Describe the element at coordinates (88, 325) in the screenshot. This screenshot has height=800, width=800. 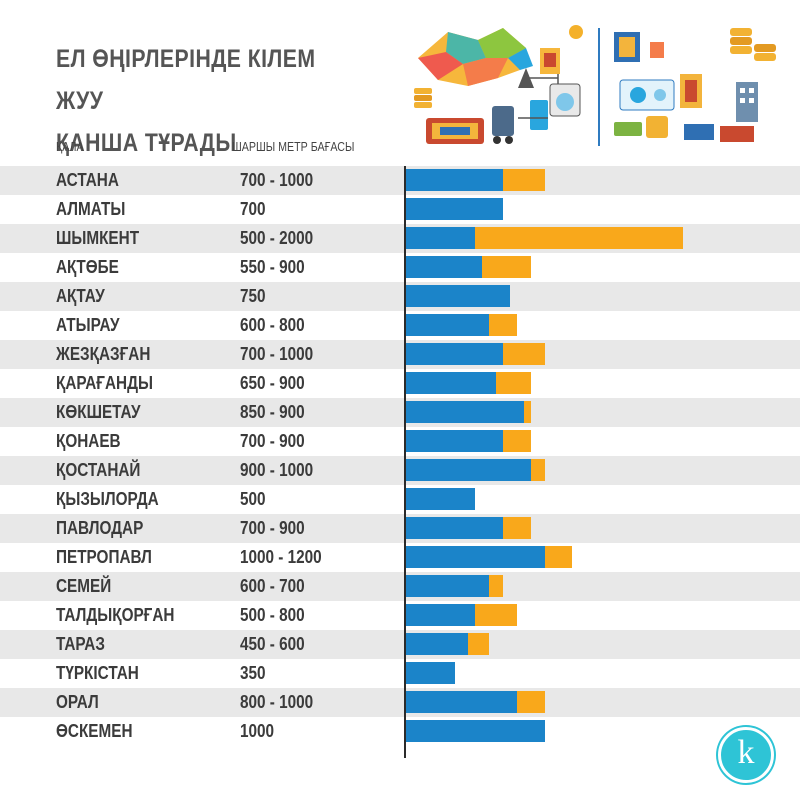
I see `city-label: АТЫРАУ` at that location.